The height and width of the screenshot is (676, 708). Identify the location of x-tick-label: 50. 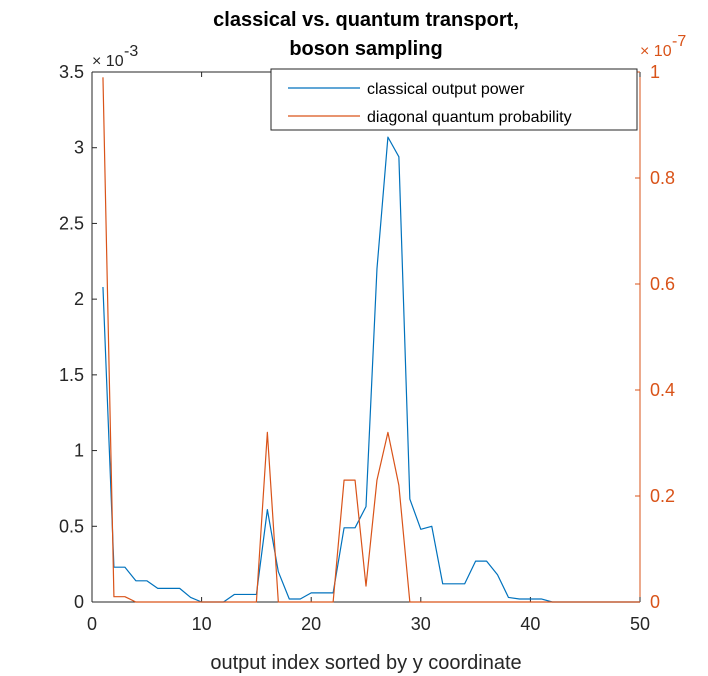
(640, 624).